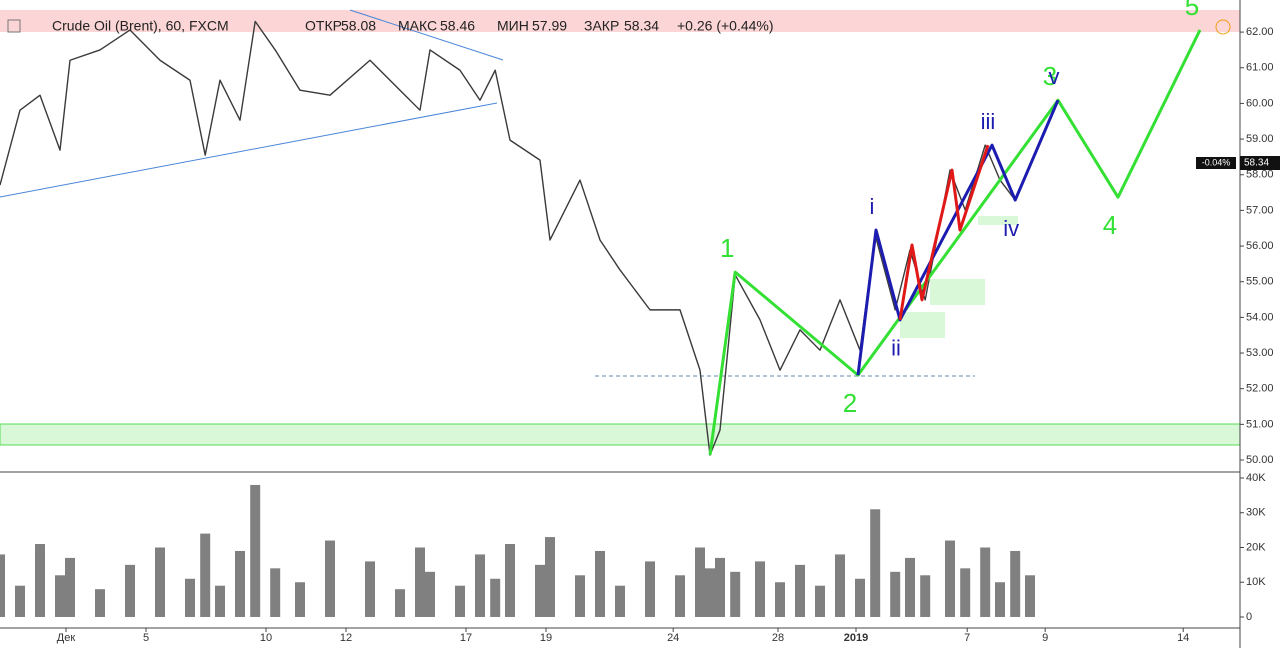 Image resolution: width=1280 pixels, height=648 pixels. What do you see at coordinates (1256, 478) in the screenshot?
I see `y-tick-label: 40K` at bounding box center [1256, 478].